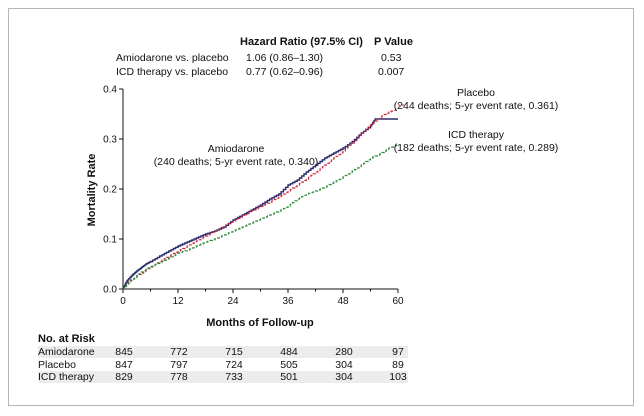 Image resolution: width=644 pixels, height=416 pixels. I want to click on risk-table-title: No. at Risk, so click(66, 339).